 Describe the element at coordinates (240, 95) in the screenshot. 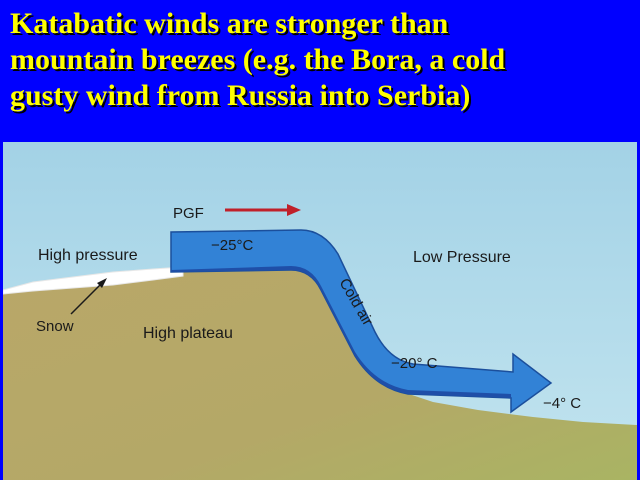

I see `title-line-3: gusty wind from Russia into Serbia)` at that location.